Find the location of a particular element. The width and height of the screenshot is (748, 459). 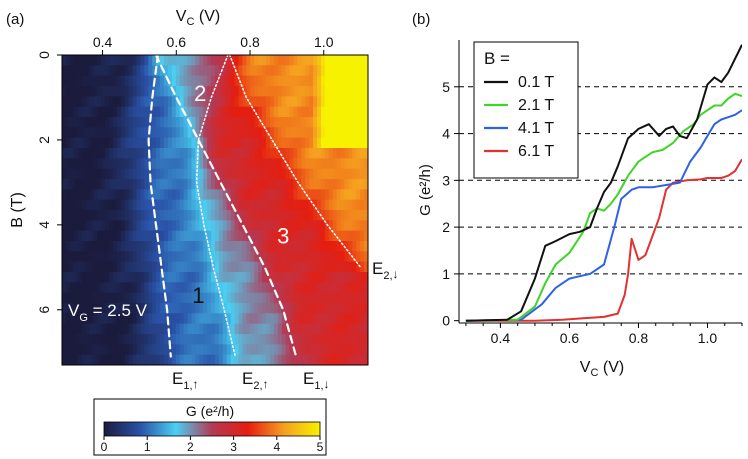

panel-b-xtick-label: 0.8 is located at coordinates (639, 338).